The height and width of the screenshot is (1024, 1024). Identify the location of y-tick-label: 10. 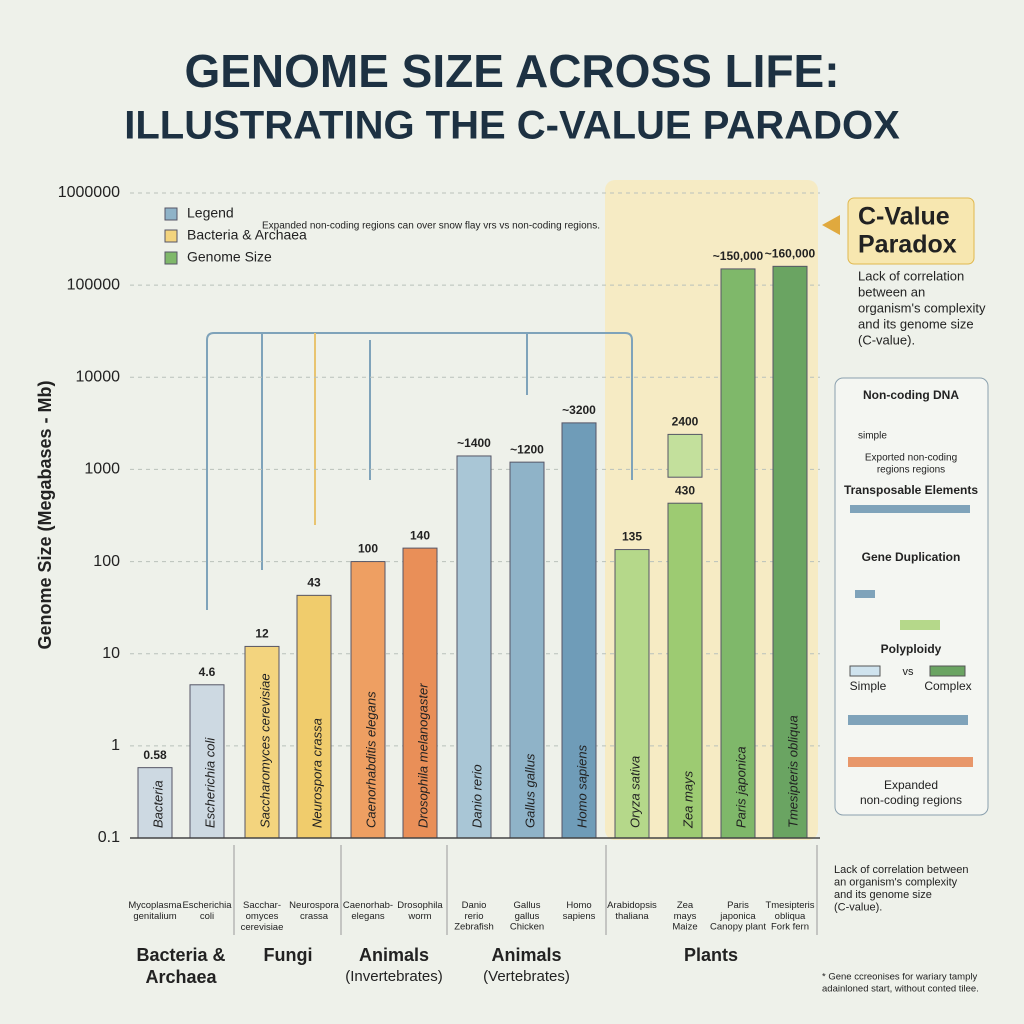
(111, 653).